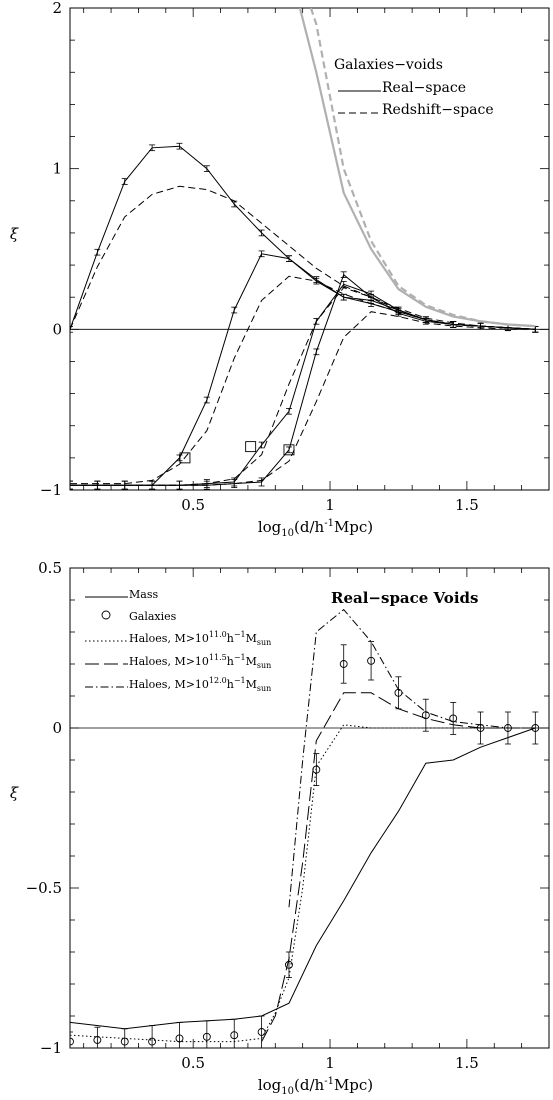  Describe the element at coordinates (424, 88) in the screenshot. I see `legend-real-space: Real−space` at that location.